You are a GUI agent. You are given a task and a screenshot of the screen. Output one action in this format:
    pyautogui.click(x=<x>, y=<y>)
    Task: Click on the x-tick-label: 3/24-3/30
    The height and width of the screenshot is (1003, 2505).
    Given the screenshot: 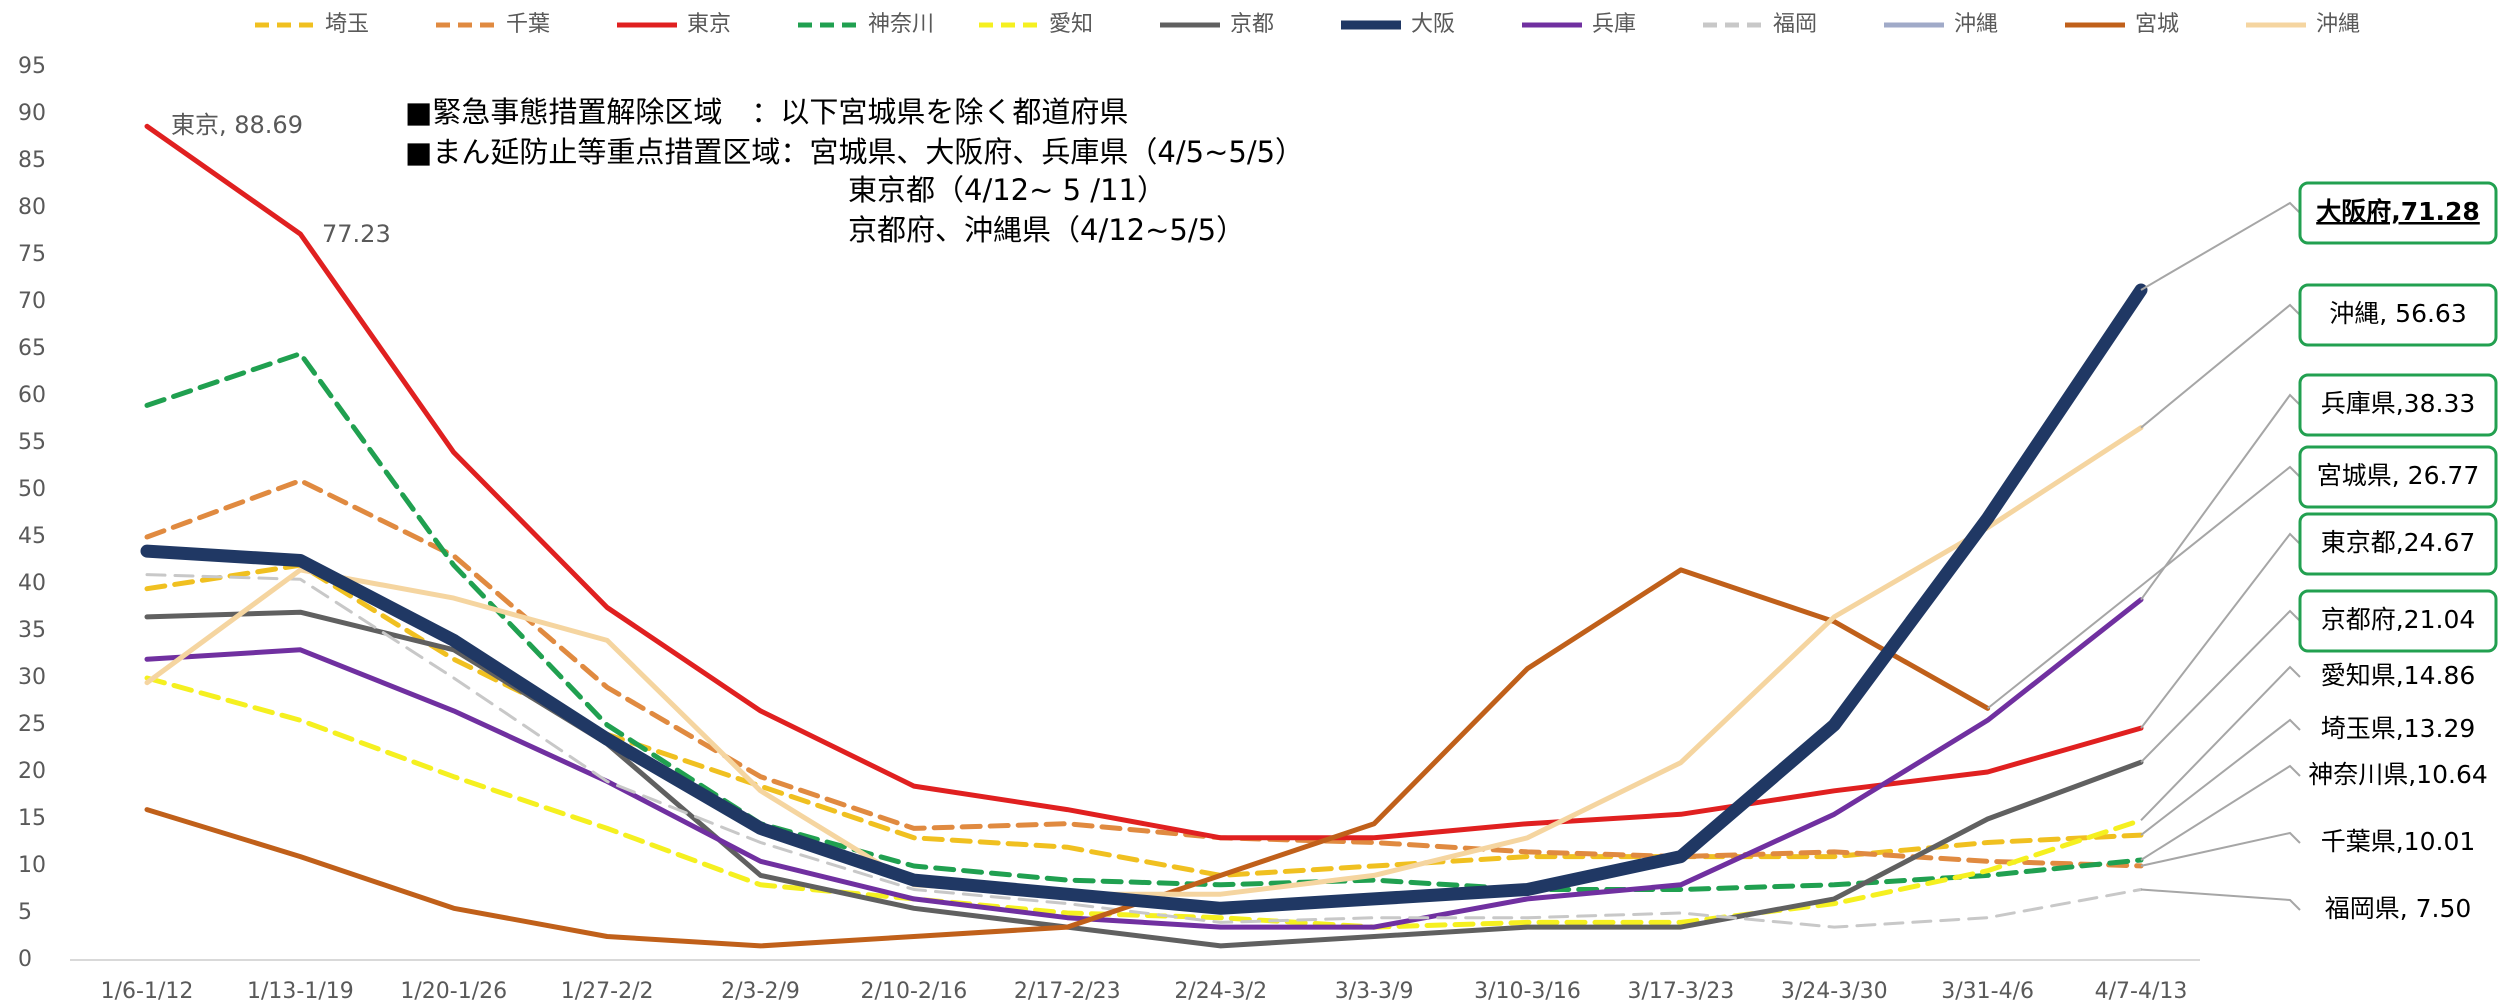 What is the action you would take?
    pyautogui.click(x=1834, y=991)
    